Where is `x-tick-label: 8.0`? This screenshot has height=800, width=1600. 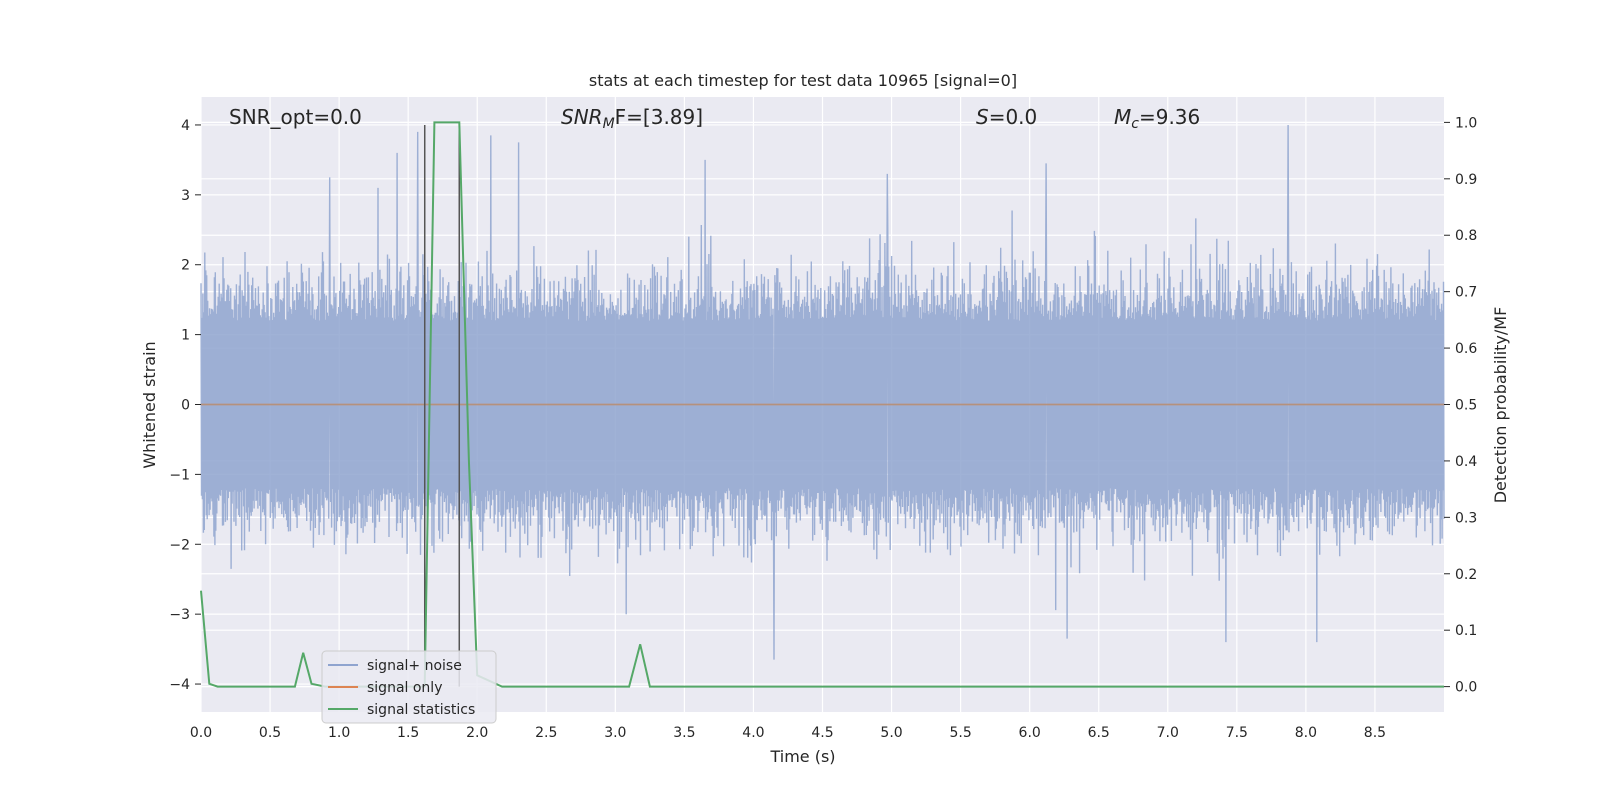
x-tick-label: 8.0 is located at coordinates (1306, 733).